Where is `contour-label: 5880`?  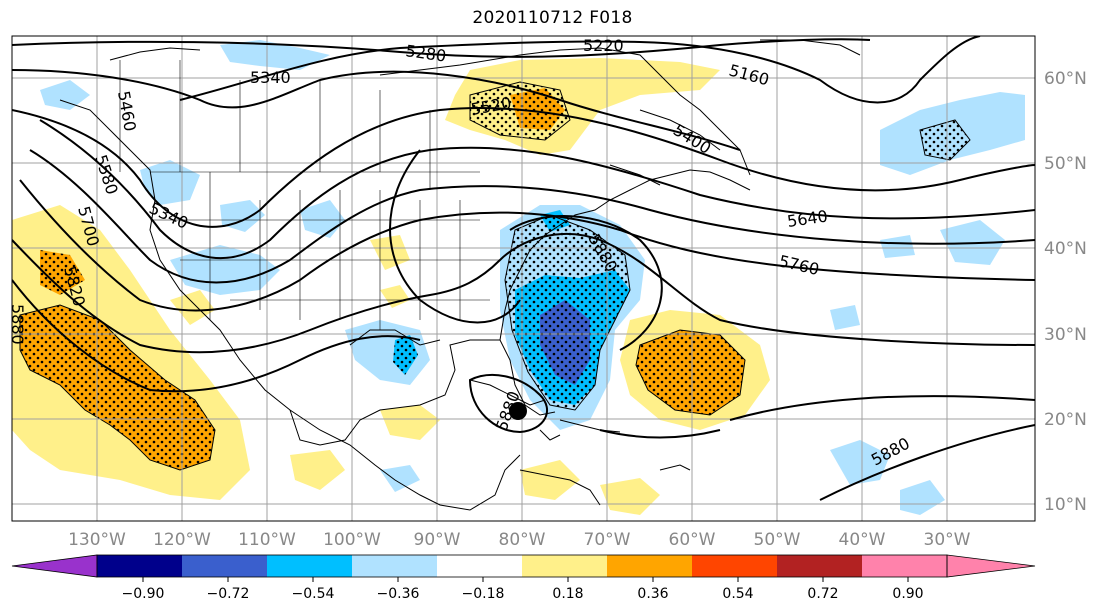 contour-label: 5880 is located at coordinates (17, 324).